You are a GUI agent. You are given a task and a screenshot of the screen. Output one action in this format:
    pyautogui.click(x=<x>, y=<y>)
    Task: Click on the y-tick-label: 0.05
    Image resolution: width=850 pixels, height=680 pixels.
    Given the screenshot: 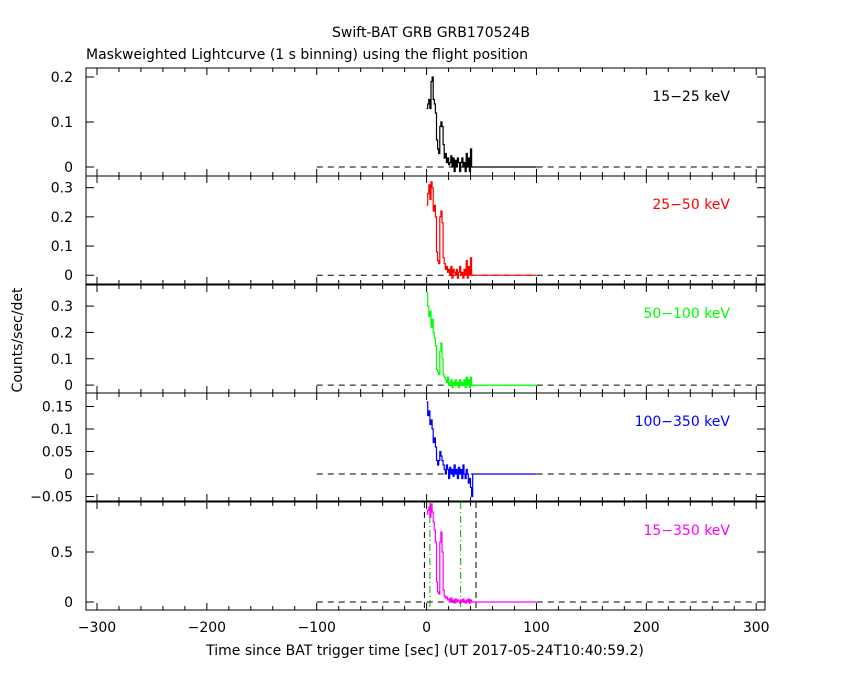 What is the action you would take?
    pyautogui.click(x=57, y=453)
    